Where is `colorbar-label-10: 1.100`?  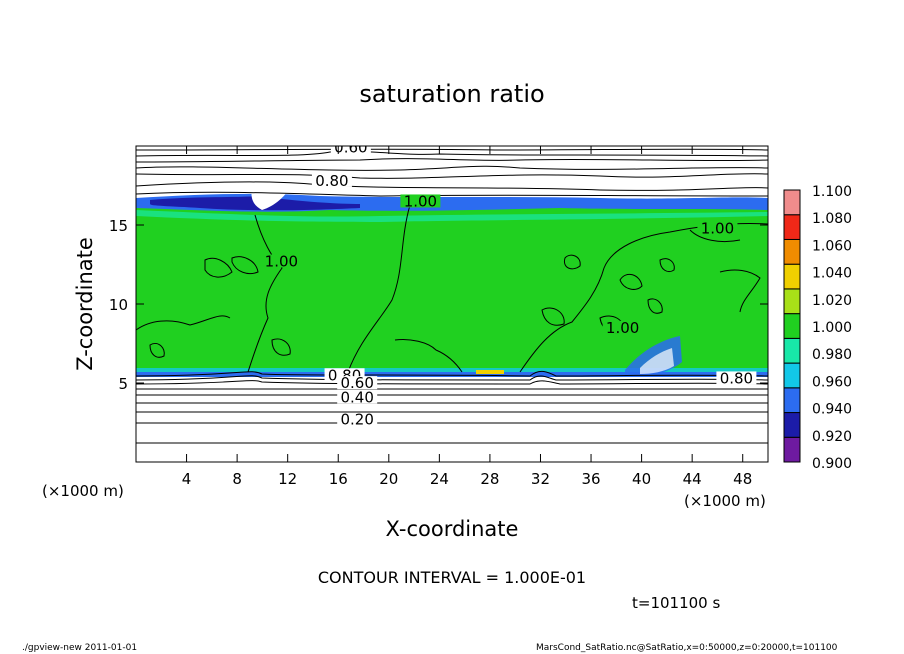
colorbar-label-10: 1.100 is located at coordinates (832, 192).